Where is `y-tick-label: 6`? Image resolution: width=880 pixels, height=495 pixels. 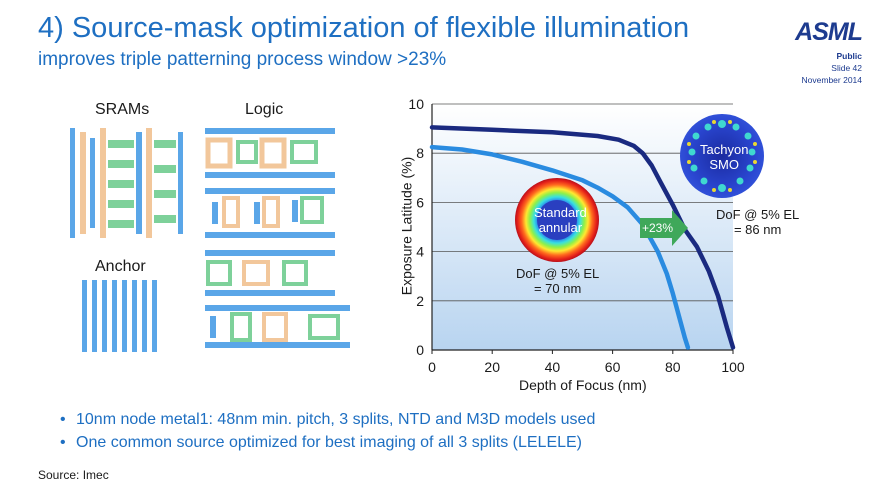 y-tick-label: 6 is located at coordinates (420, 202).